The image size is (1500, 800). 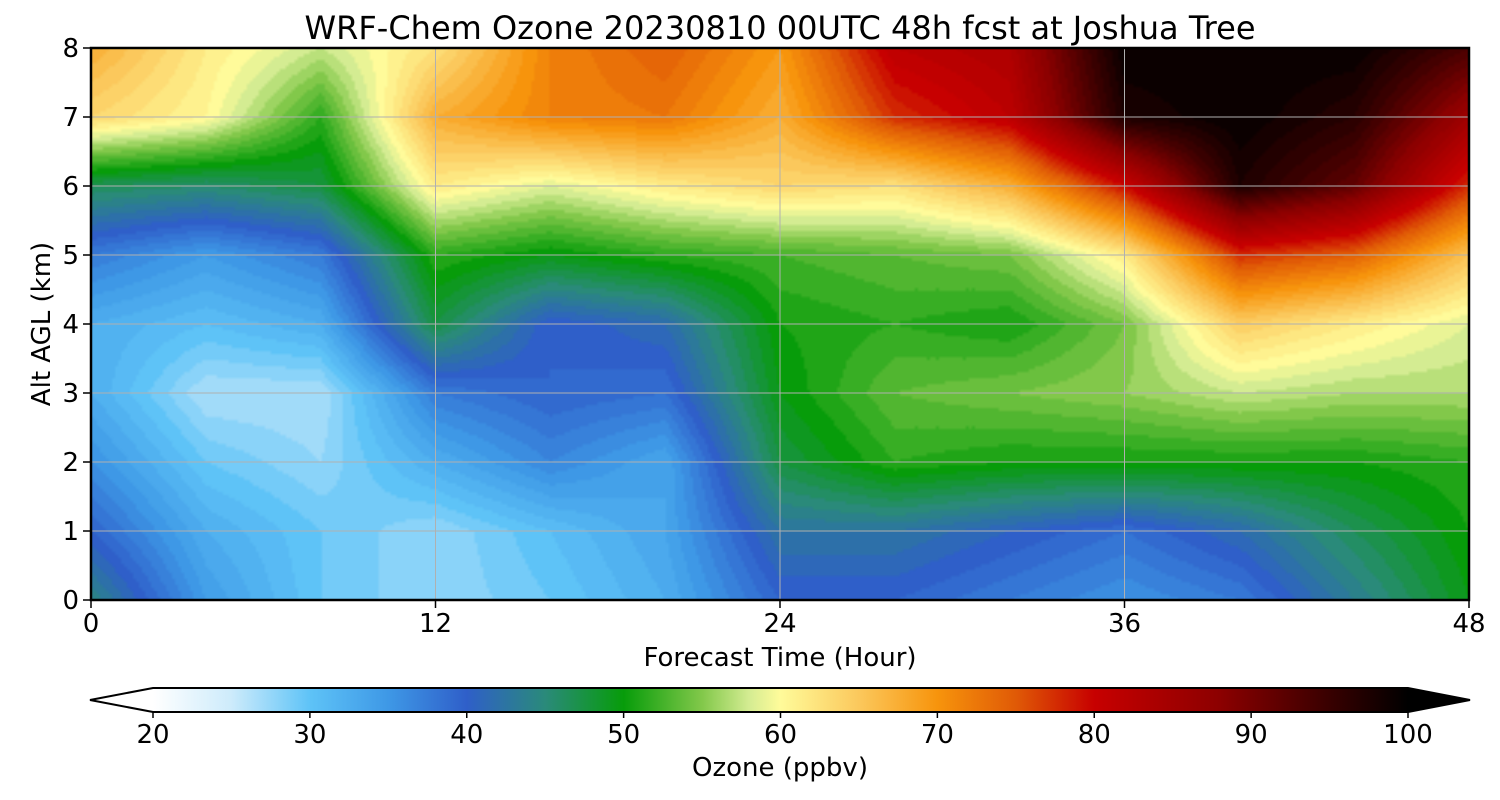 I want to click on y-tick-label: 6, so click(x=70, y=187).